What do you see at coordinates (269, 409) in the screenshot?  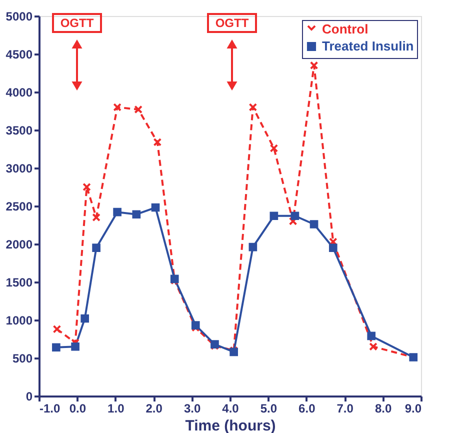 I see `x-tick-label: 5.0` at bounding box center [269, 409].